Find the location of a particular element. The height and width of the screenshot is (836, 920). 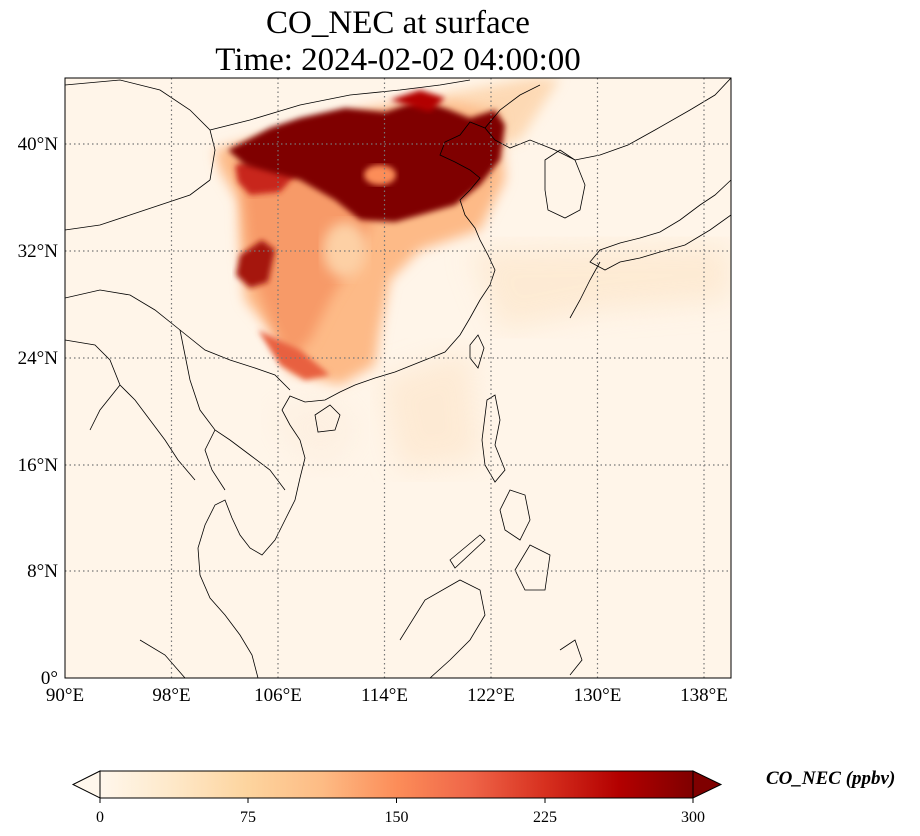

lon-tick-label: 106°E is located at coordinates (278, 695).